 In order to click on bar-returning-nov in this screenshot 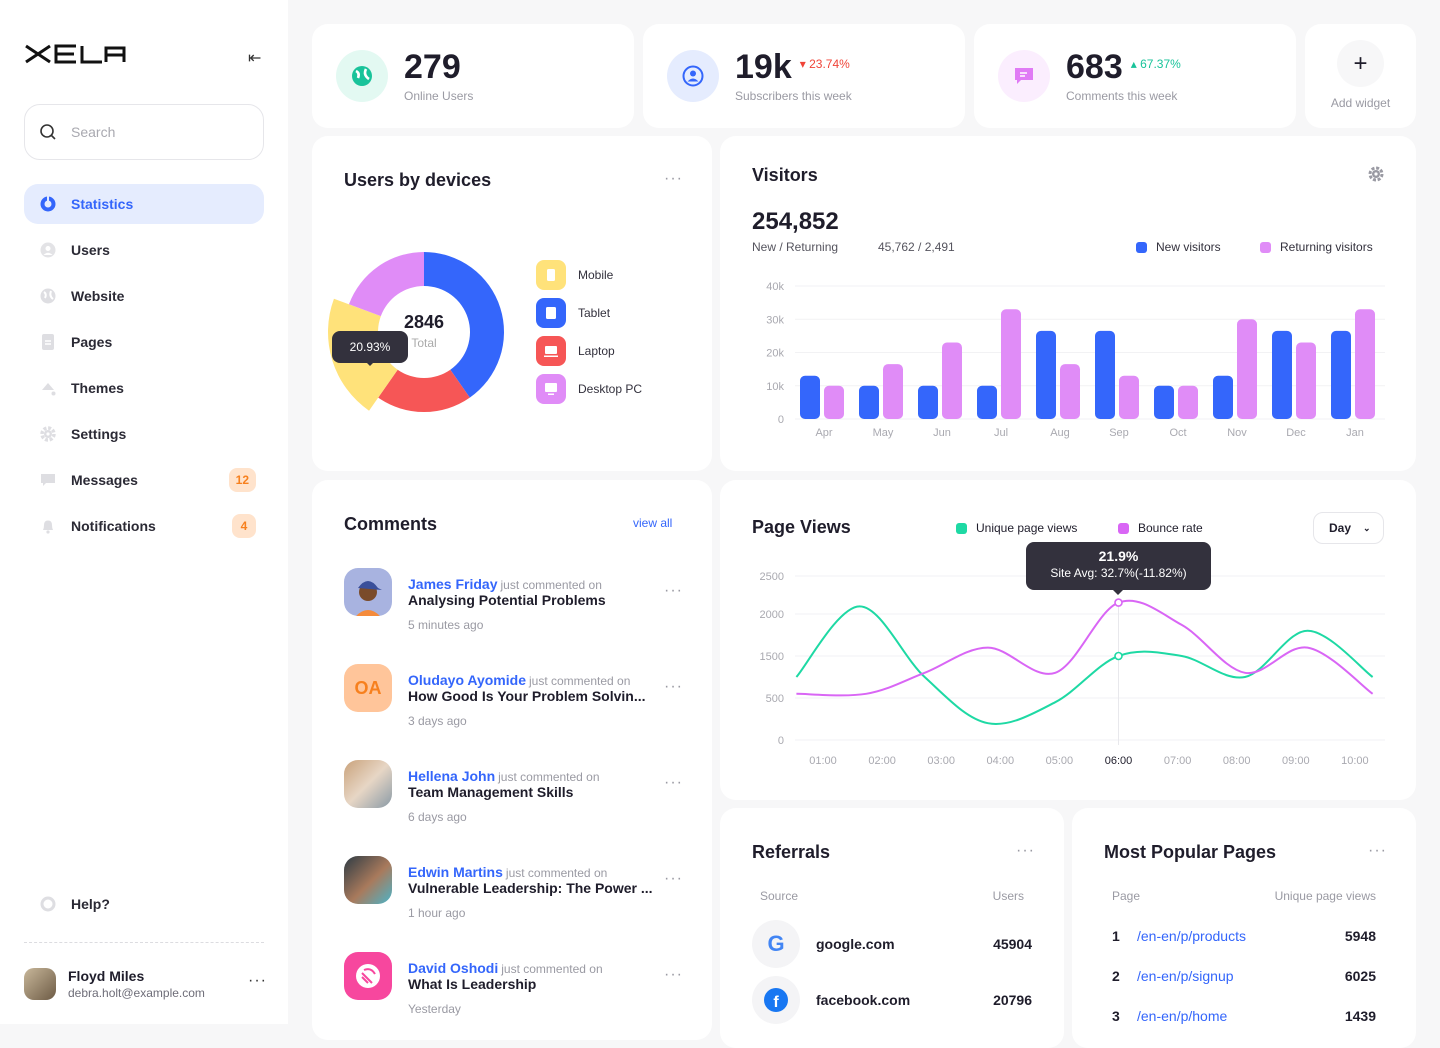, I will do `click(1247, 369)`.